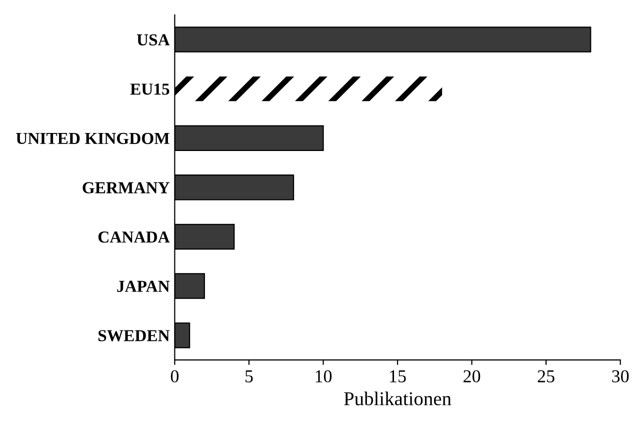  Describe the element at coordinates (134, 336) in the screenshot. I see `y-tick-label: SWEDEN` at that location.